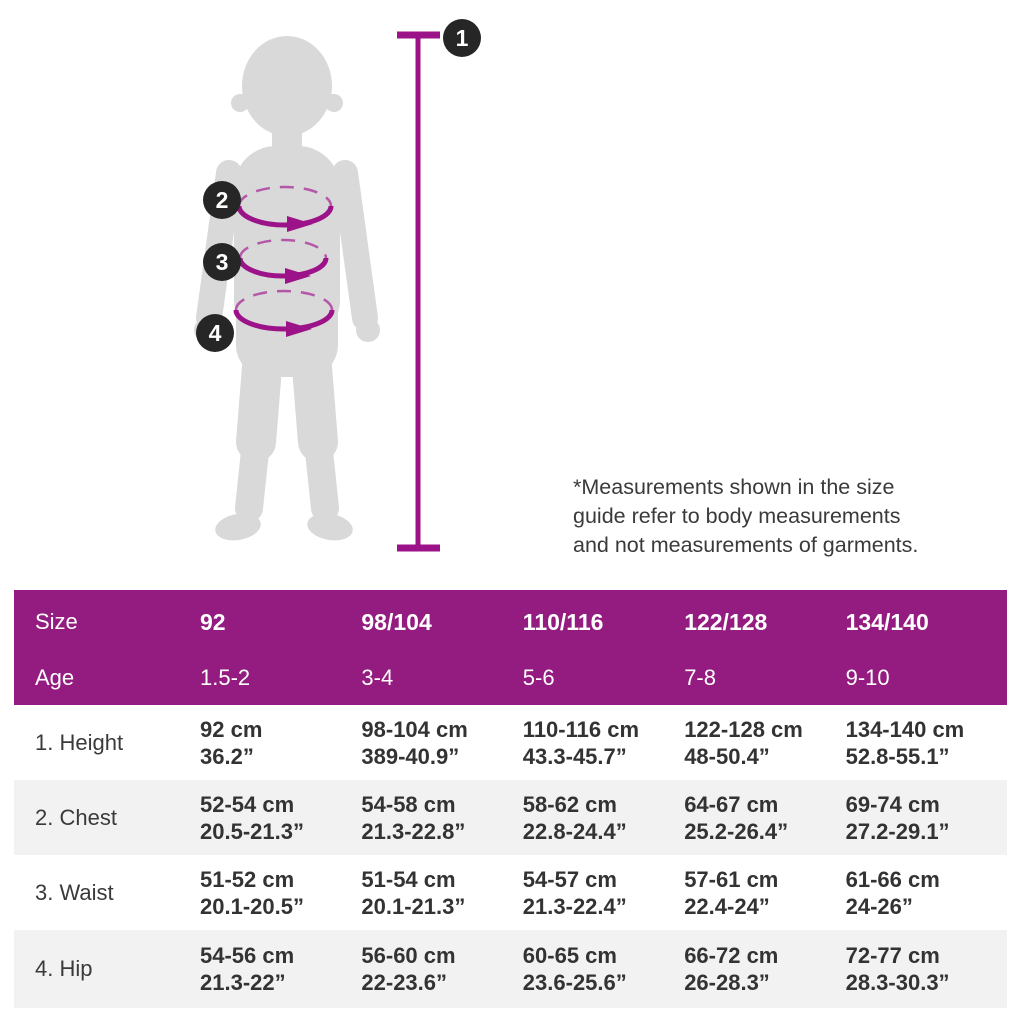 This screenshot has width=1024, height=1024. Describe the element at coordinates (225, 677) in the screenshot. I see `age-col-1: 1.5-2` at that location.